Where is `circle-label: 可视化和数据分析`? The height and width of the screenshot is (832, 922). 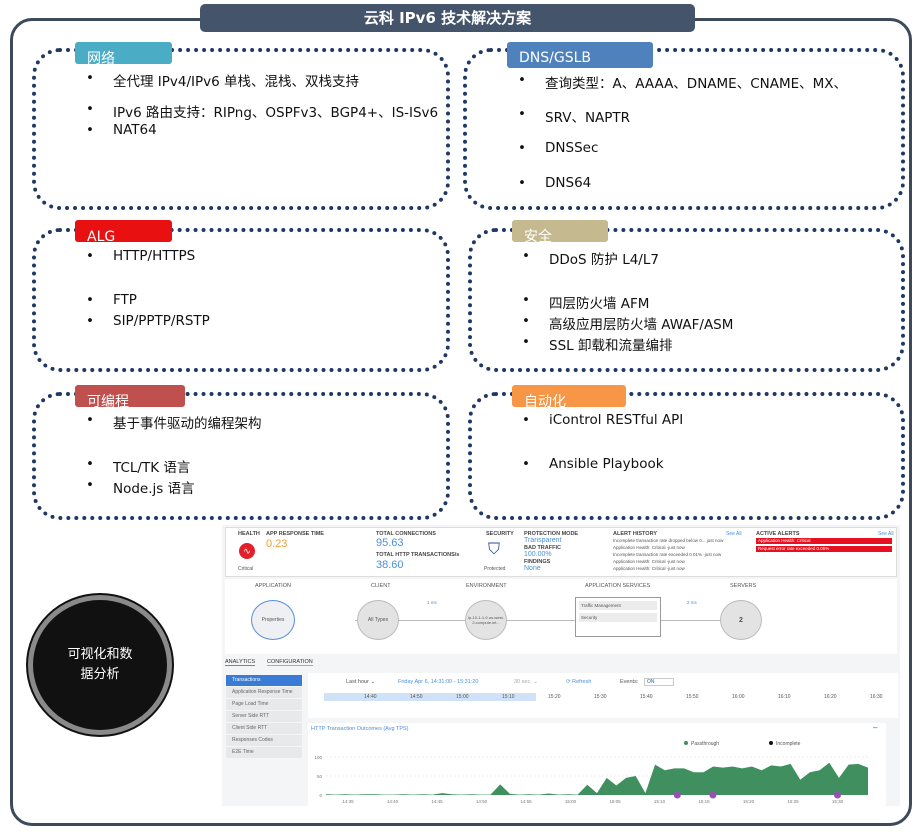
circle-label: 可视化和数据分析 is located at coordinates (100, 664).